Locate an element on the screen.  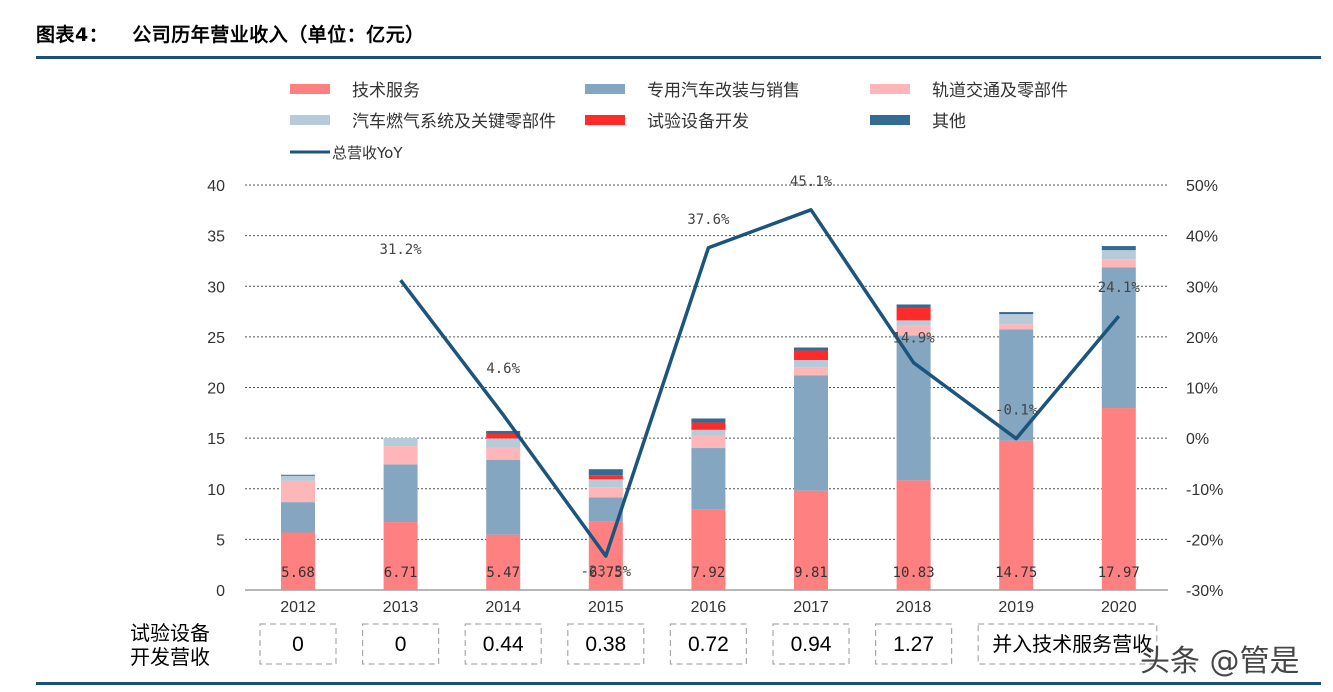
table-cell-value: 0.72 is located at coordinates (708, 644).